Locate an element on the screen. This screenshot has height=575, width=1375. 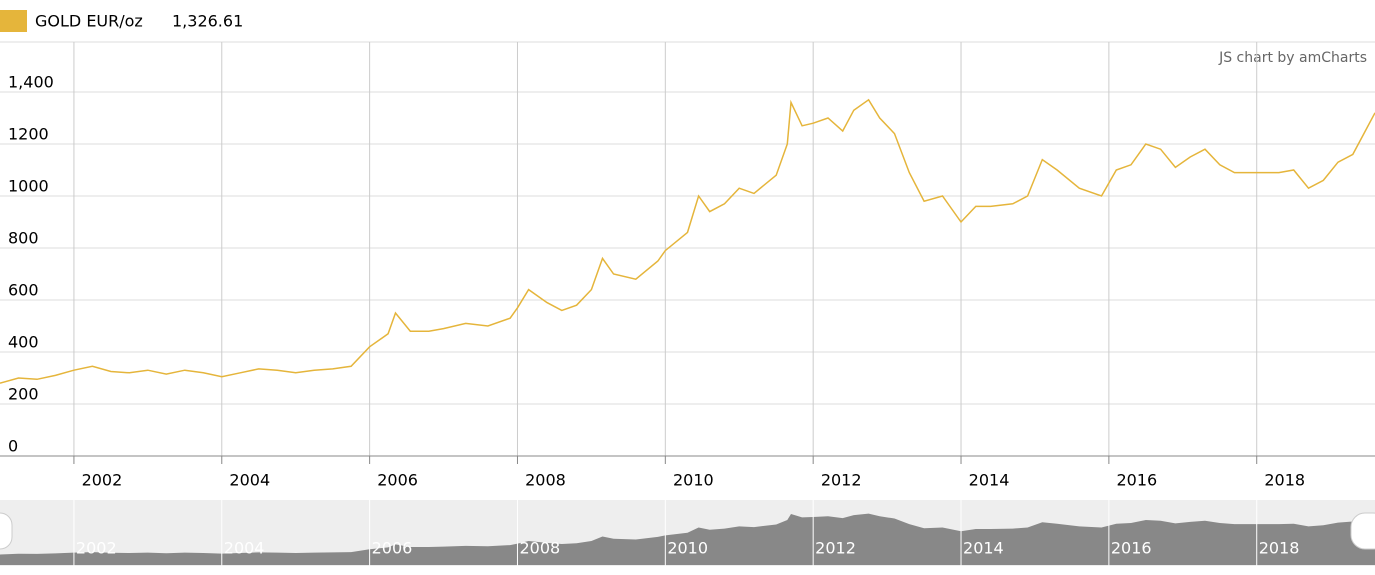
y-tick-label: 800 is located at coordinates (23, 238).